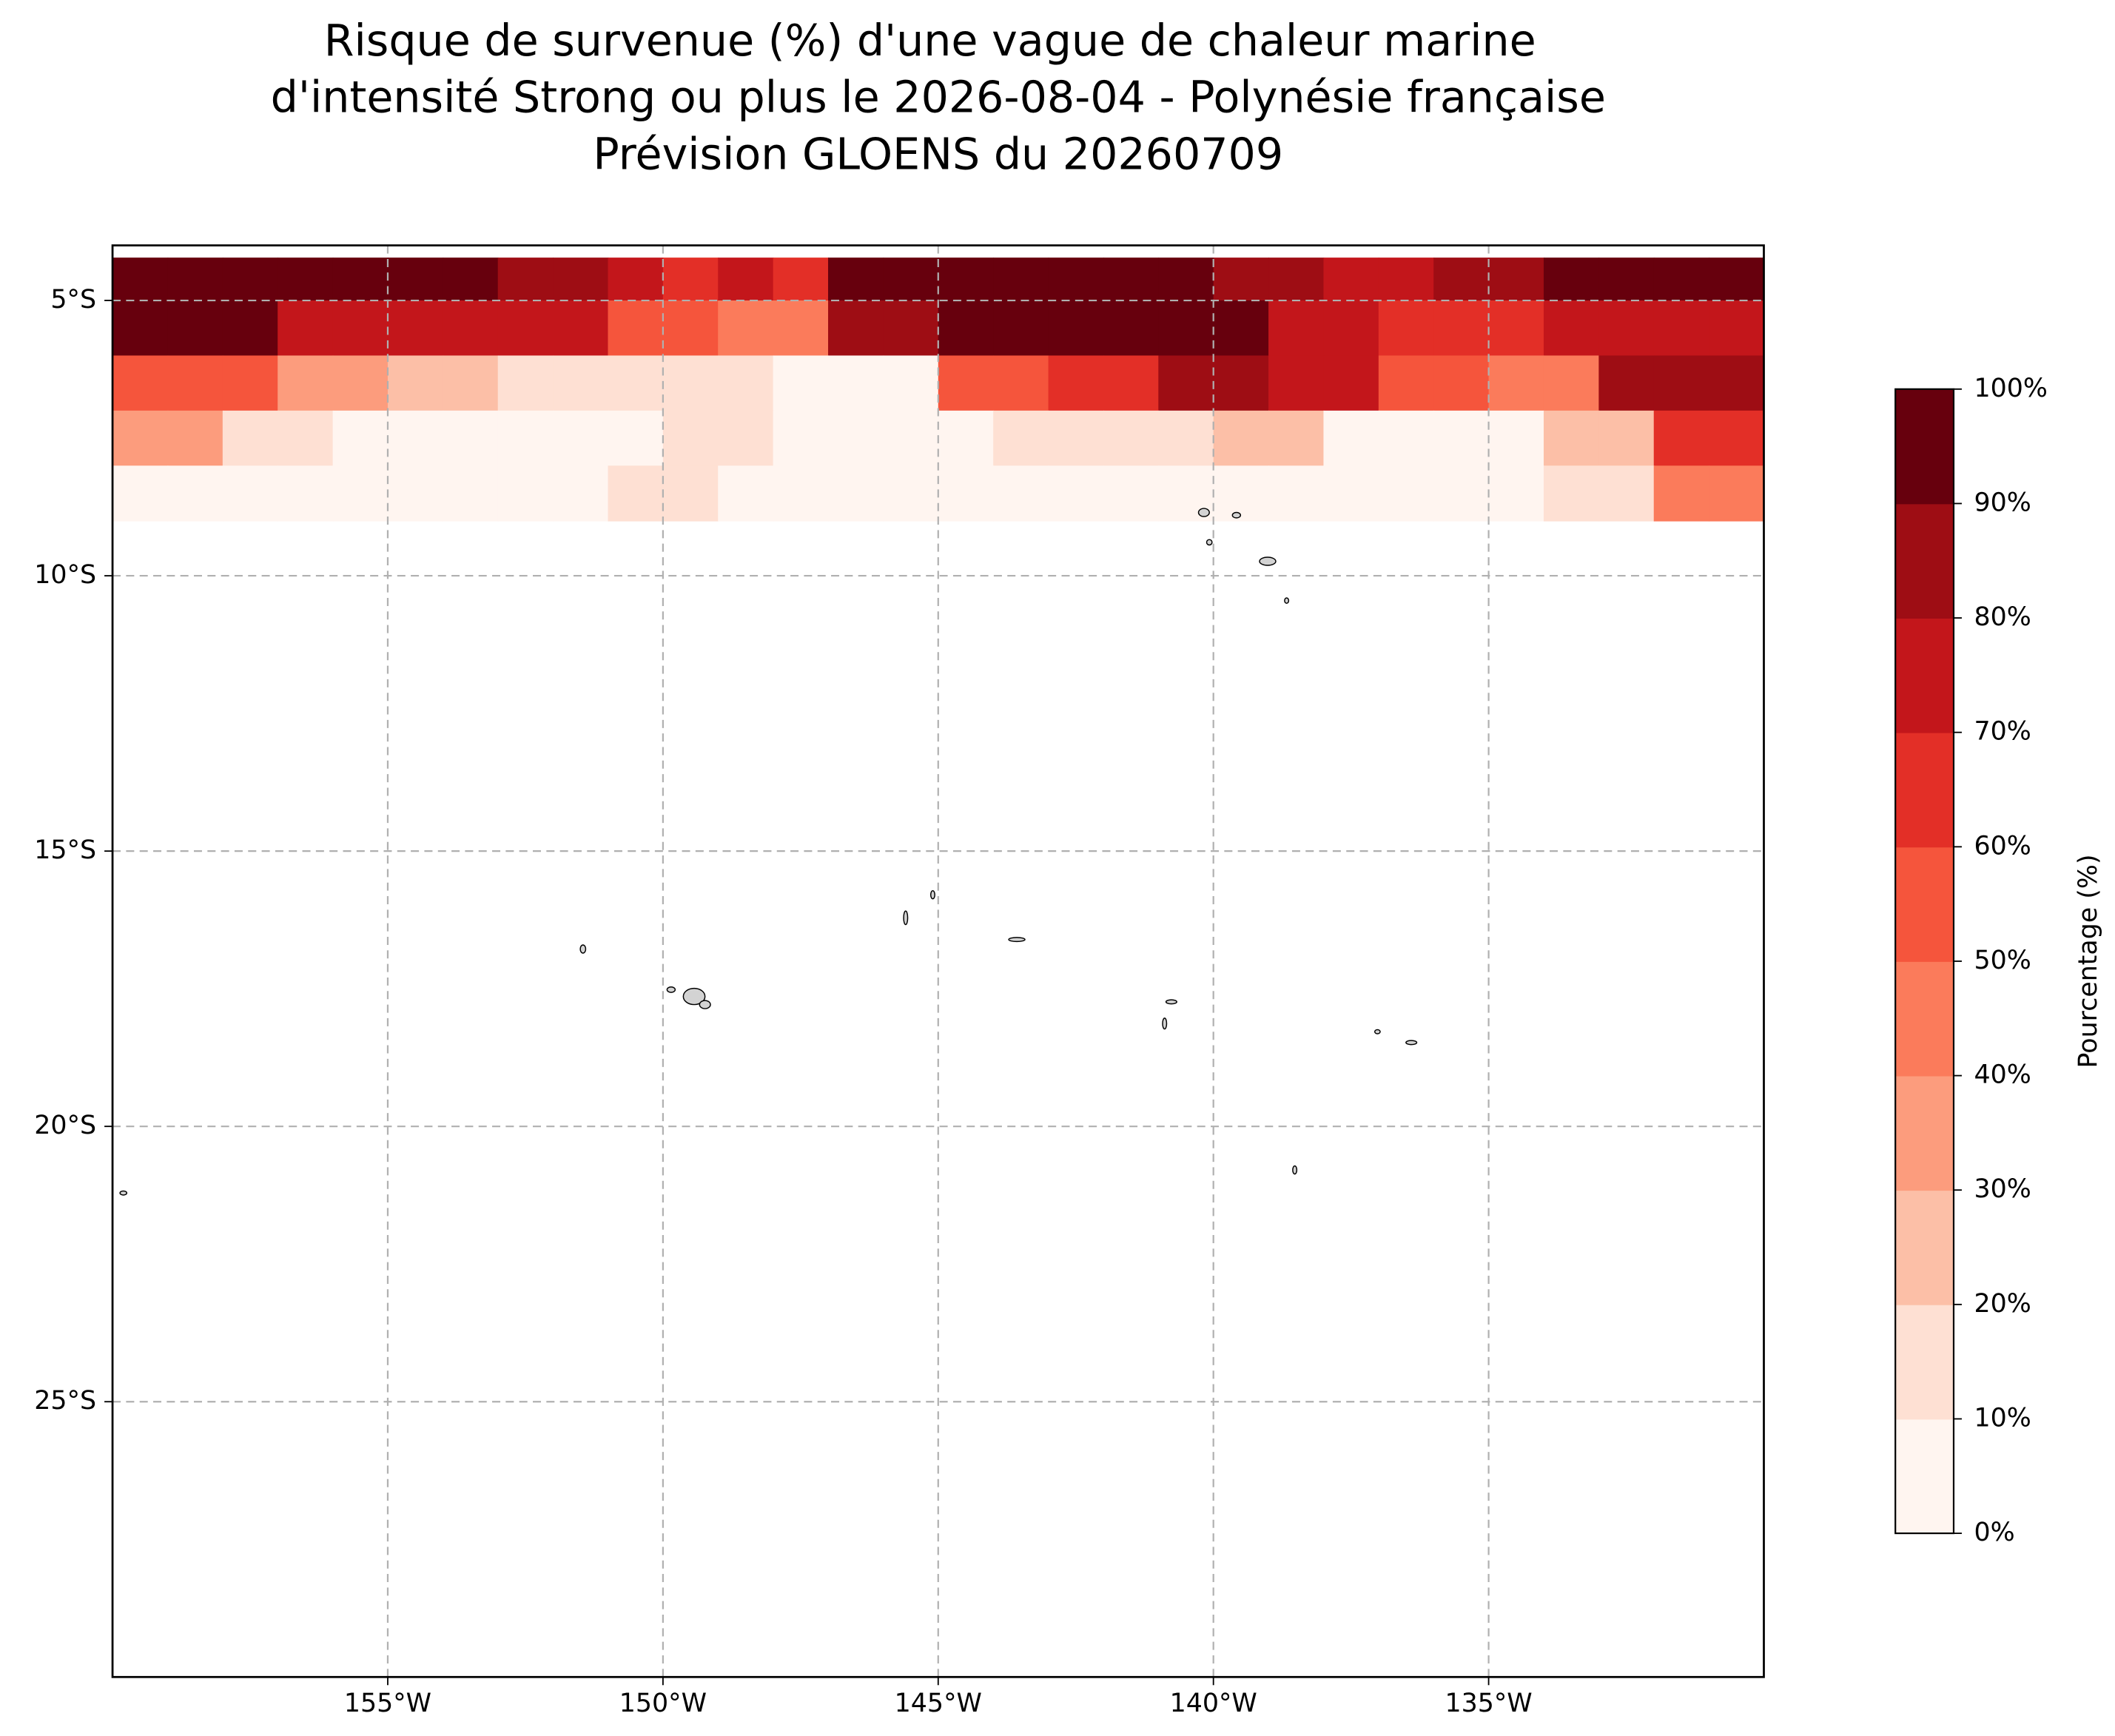  I want to click on field, so click(938, 390).